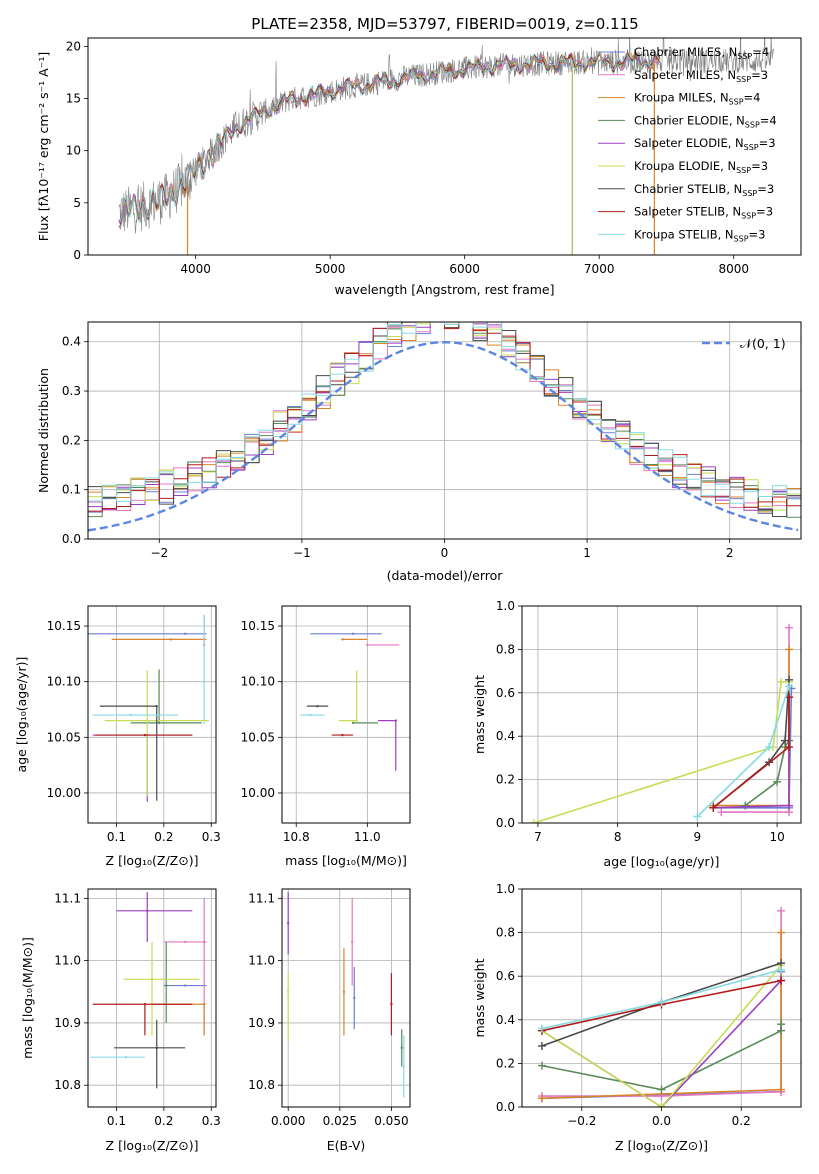  What do you see at coordinates (77, 203) in the screenshot?
I see `y-tick-label: 5` at bounding box center [77, 203].